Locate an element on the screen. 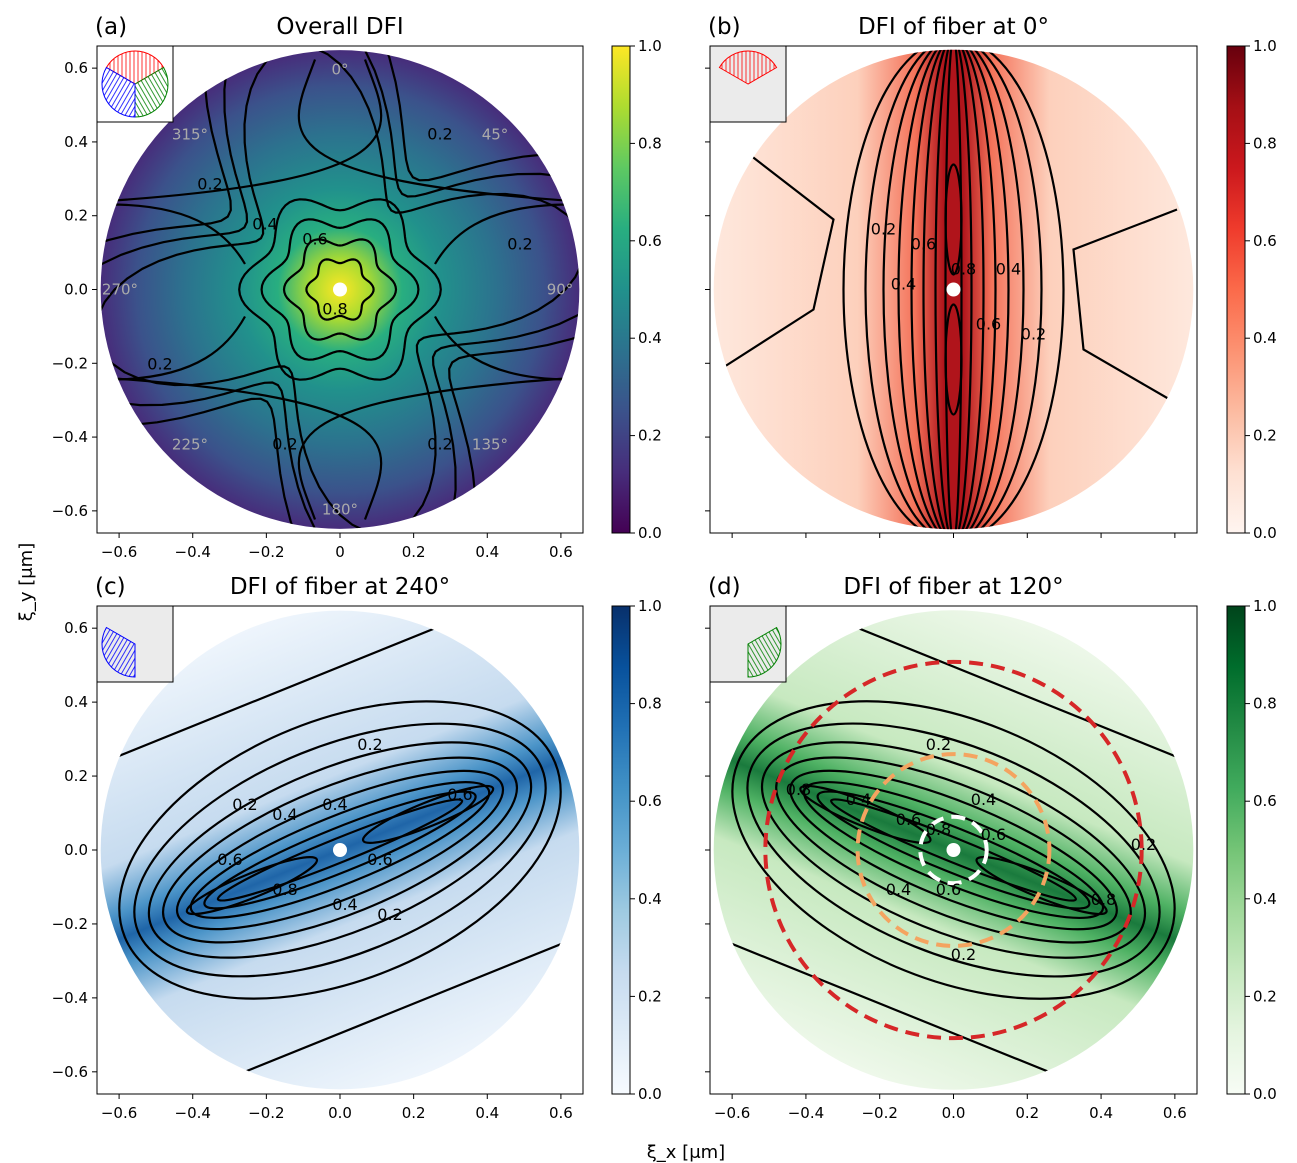 This screenshot has height=1163, width=1297. y-tick-label: −0.6 is located at coordinates (70, 1072).